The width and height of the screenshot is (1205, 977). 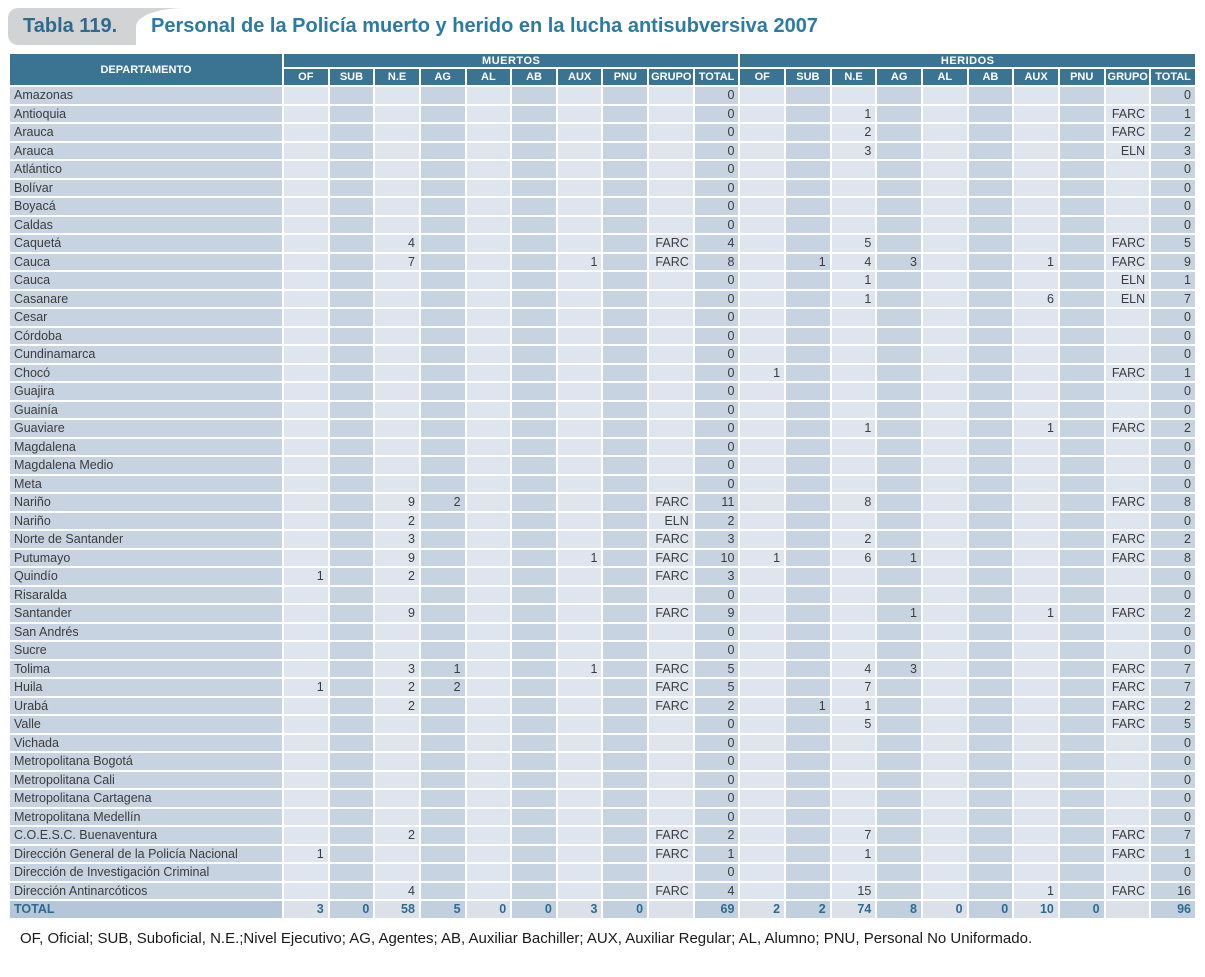 What do you see at coordinates (146, 335) in the screenshot?
I see `row-label-departamento: Córdoba` at bounding box center [146, 335].